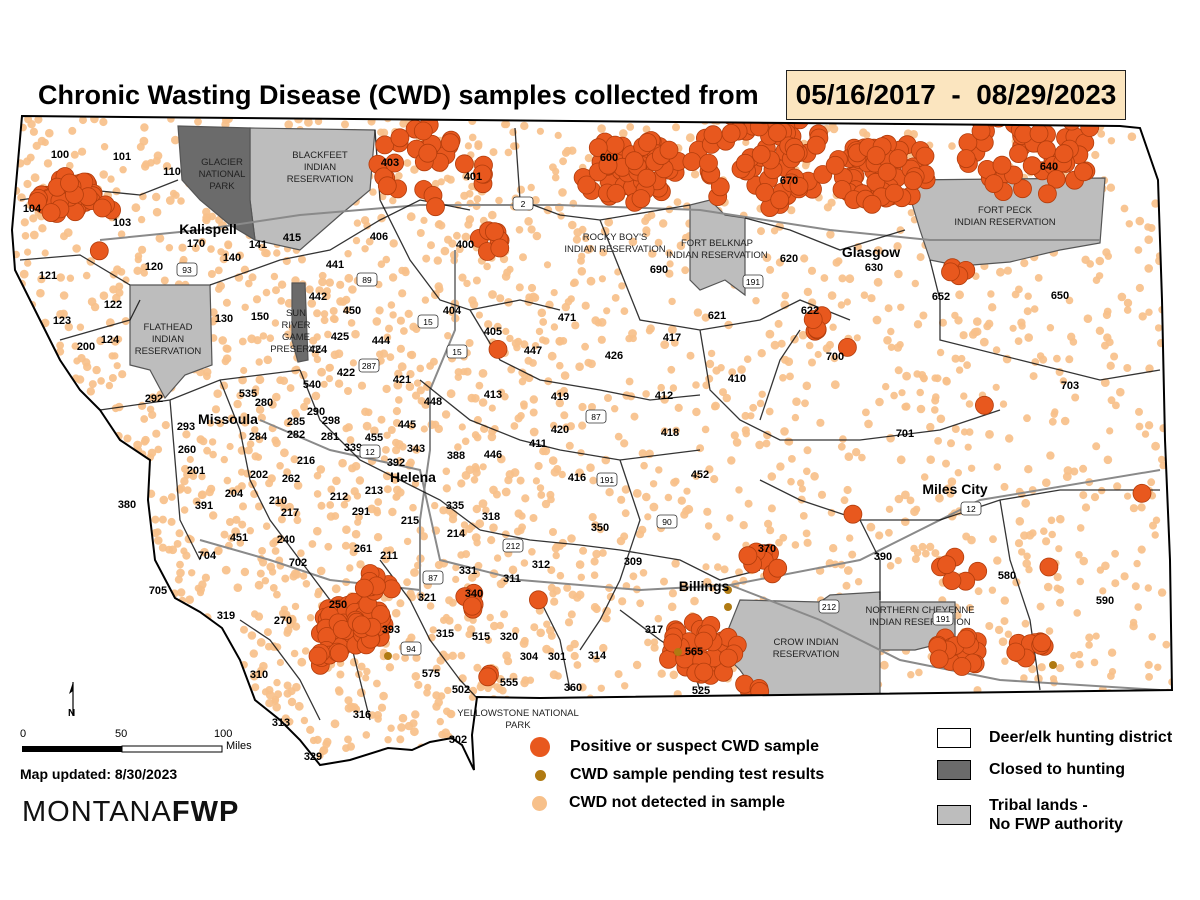 The height and width of the screenshot is (900, 1200). Describe the element at coordinates (222, 186) in the screenshot. I see `area-label-glacier: PARK` at that location.